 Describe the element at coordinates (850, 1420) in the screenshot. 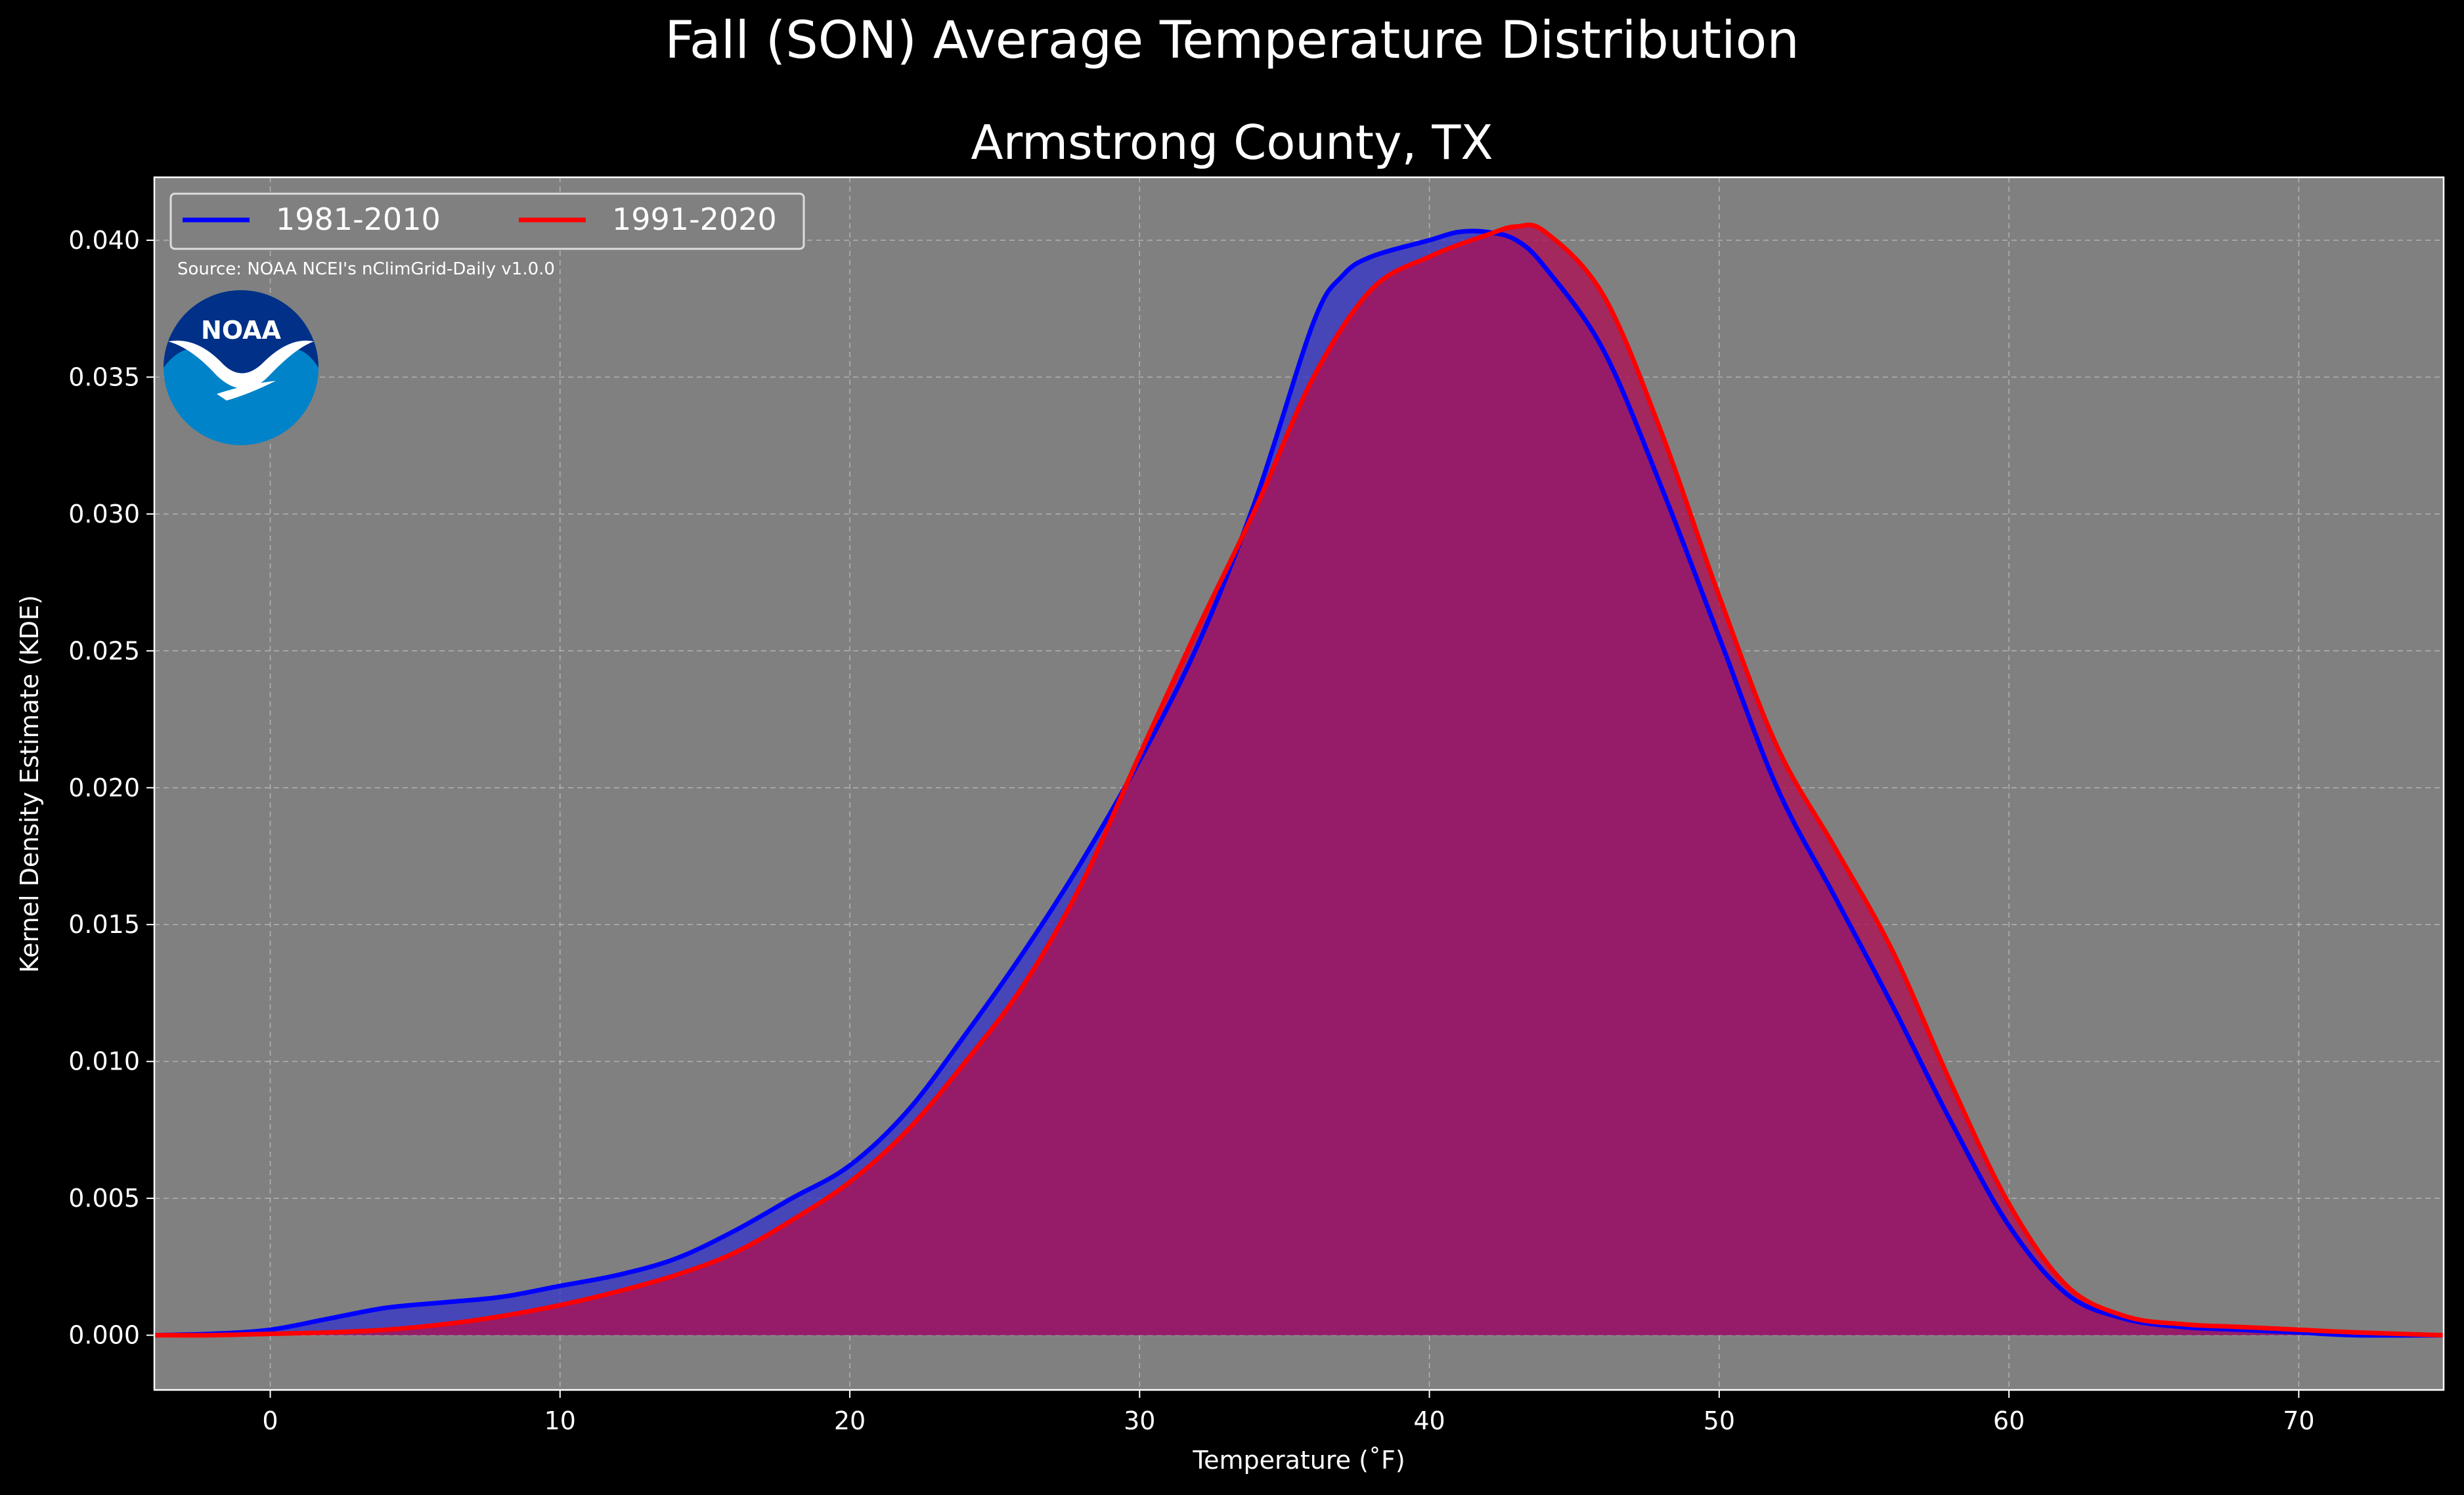

I see `x-tick-label: 20` at that location.